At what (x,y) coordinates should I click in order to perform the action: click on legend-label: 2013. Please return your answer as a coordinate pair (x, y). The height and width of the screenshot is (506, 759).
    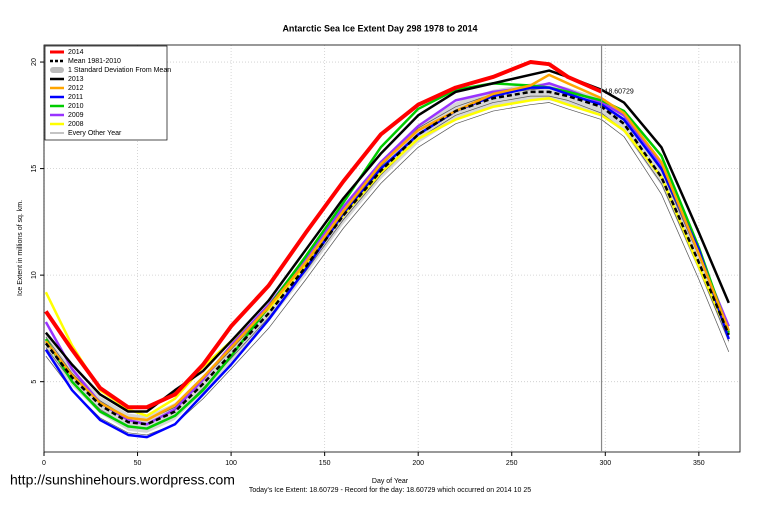
    Looking at the image, I should click on (76, 79).